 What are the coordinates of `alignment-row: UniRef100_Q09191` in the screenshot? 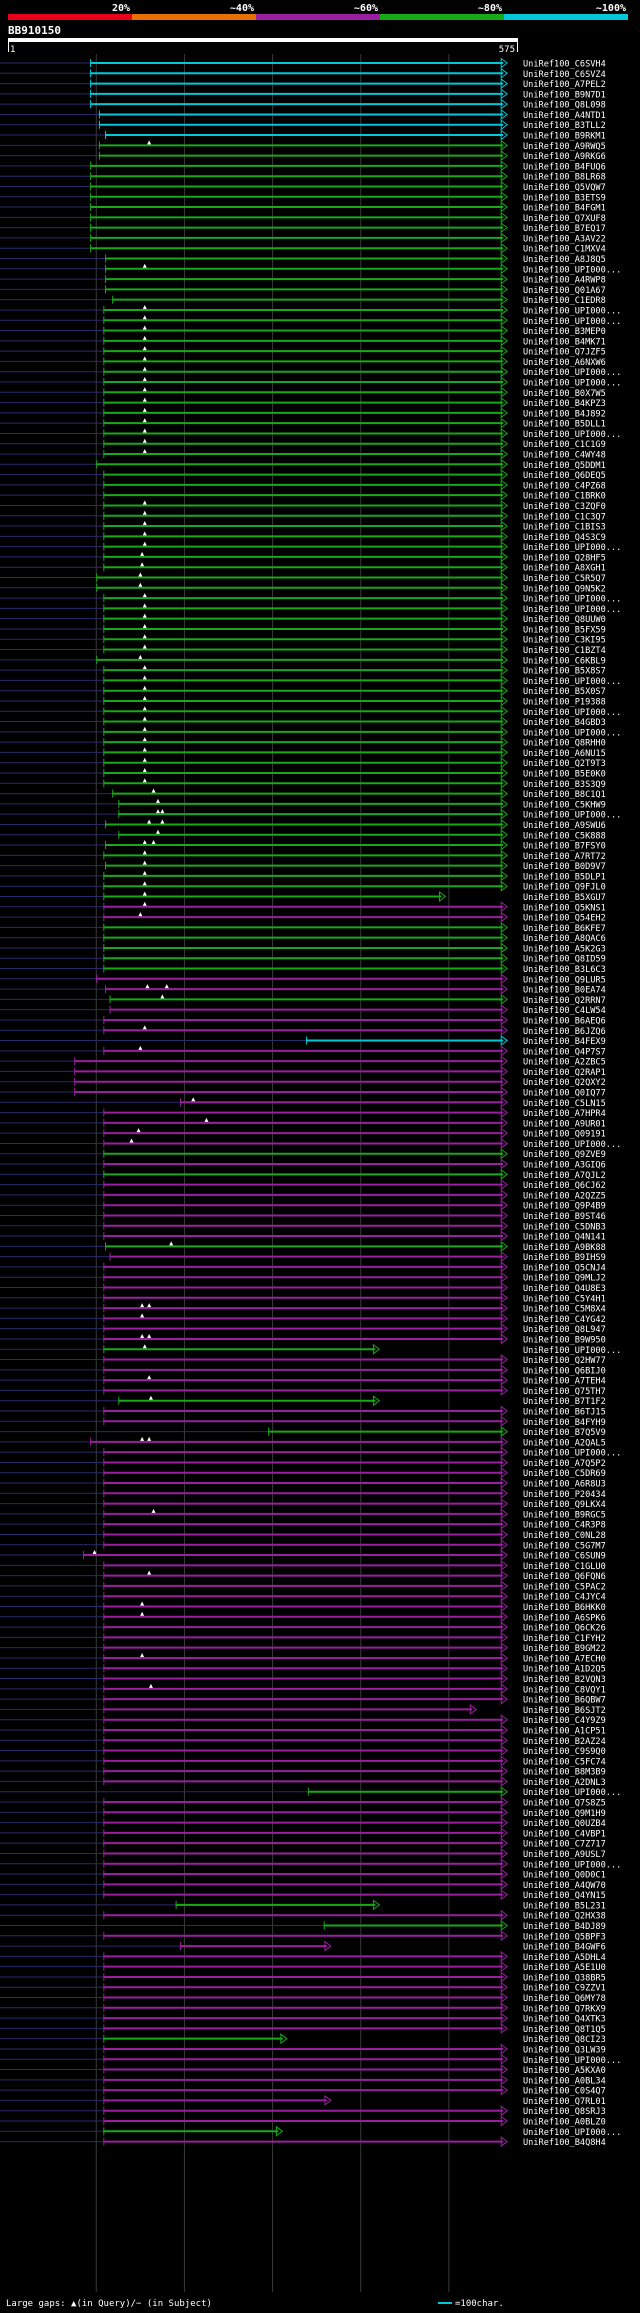 It's located at (303, 1133).